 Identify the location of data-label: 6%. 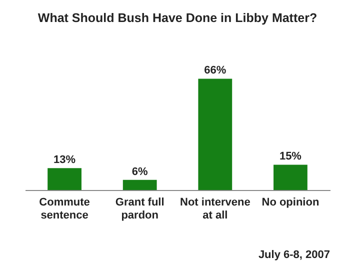
(140, 172).